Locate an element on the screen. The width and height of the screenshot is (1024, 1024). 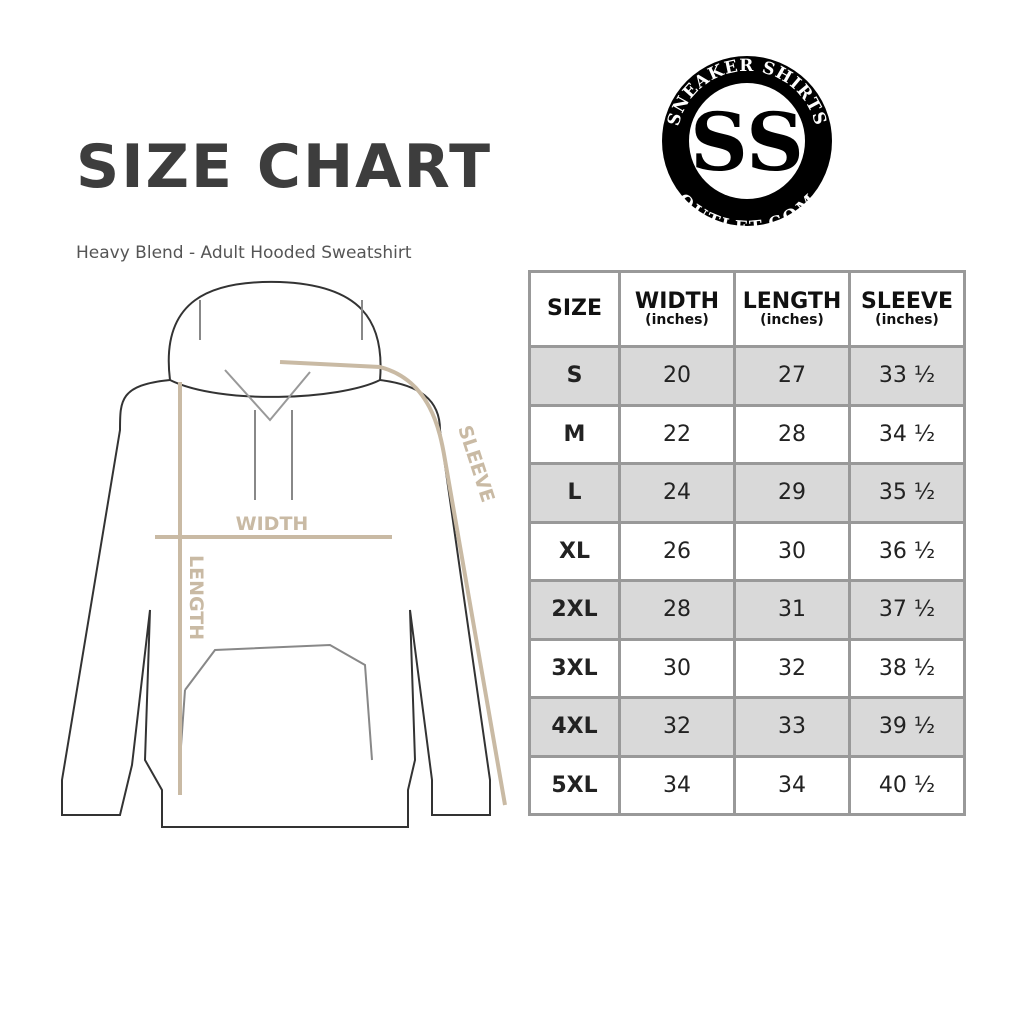
table-row: 3XL 30 32 38 ½ is located at coordinates (747, 668).